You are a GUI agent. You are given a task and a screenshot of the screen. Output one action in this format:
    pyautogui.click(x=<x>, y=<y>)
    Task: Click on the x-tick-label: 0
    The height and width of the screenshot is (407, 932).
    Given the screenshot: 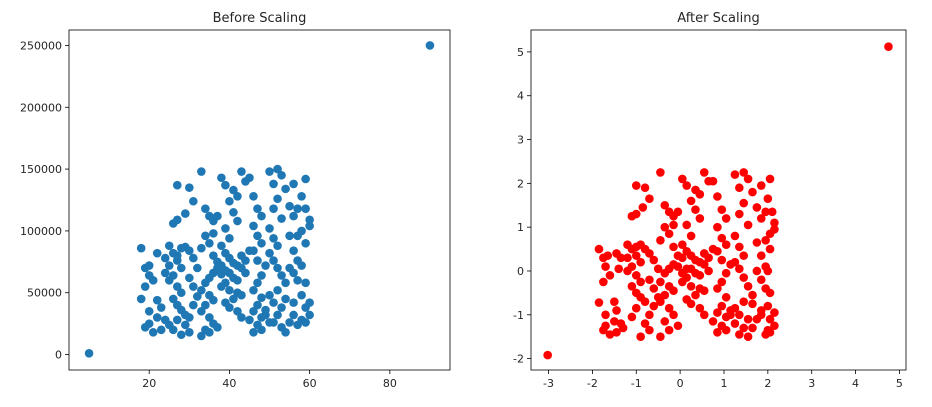 What is the action you would take?
    pyautogui.click(x=680, y=383)
    